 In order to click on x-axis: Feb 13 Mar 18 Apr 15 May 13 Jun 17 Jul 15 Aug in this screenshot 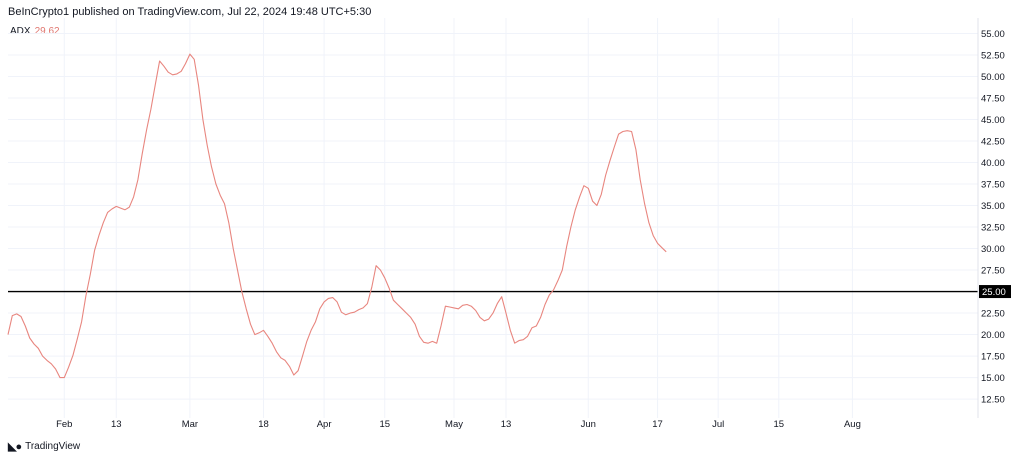, I will do `click(458, 424)`.